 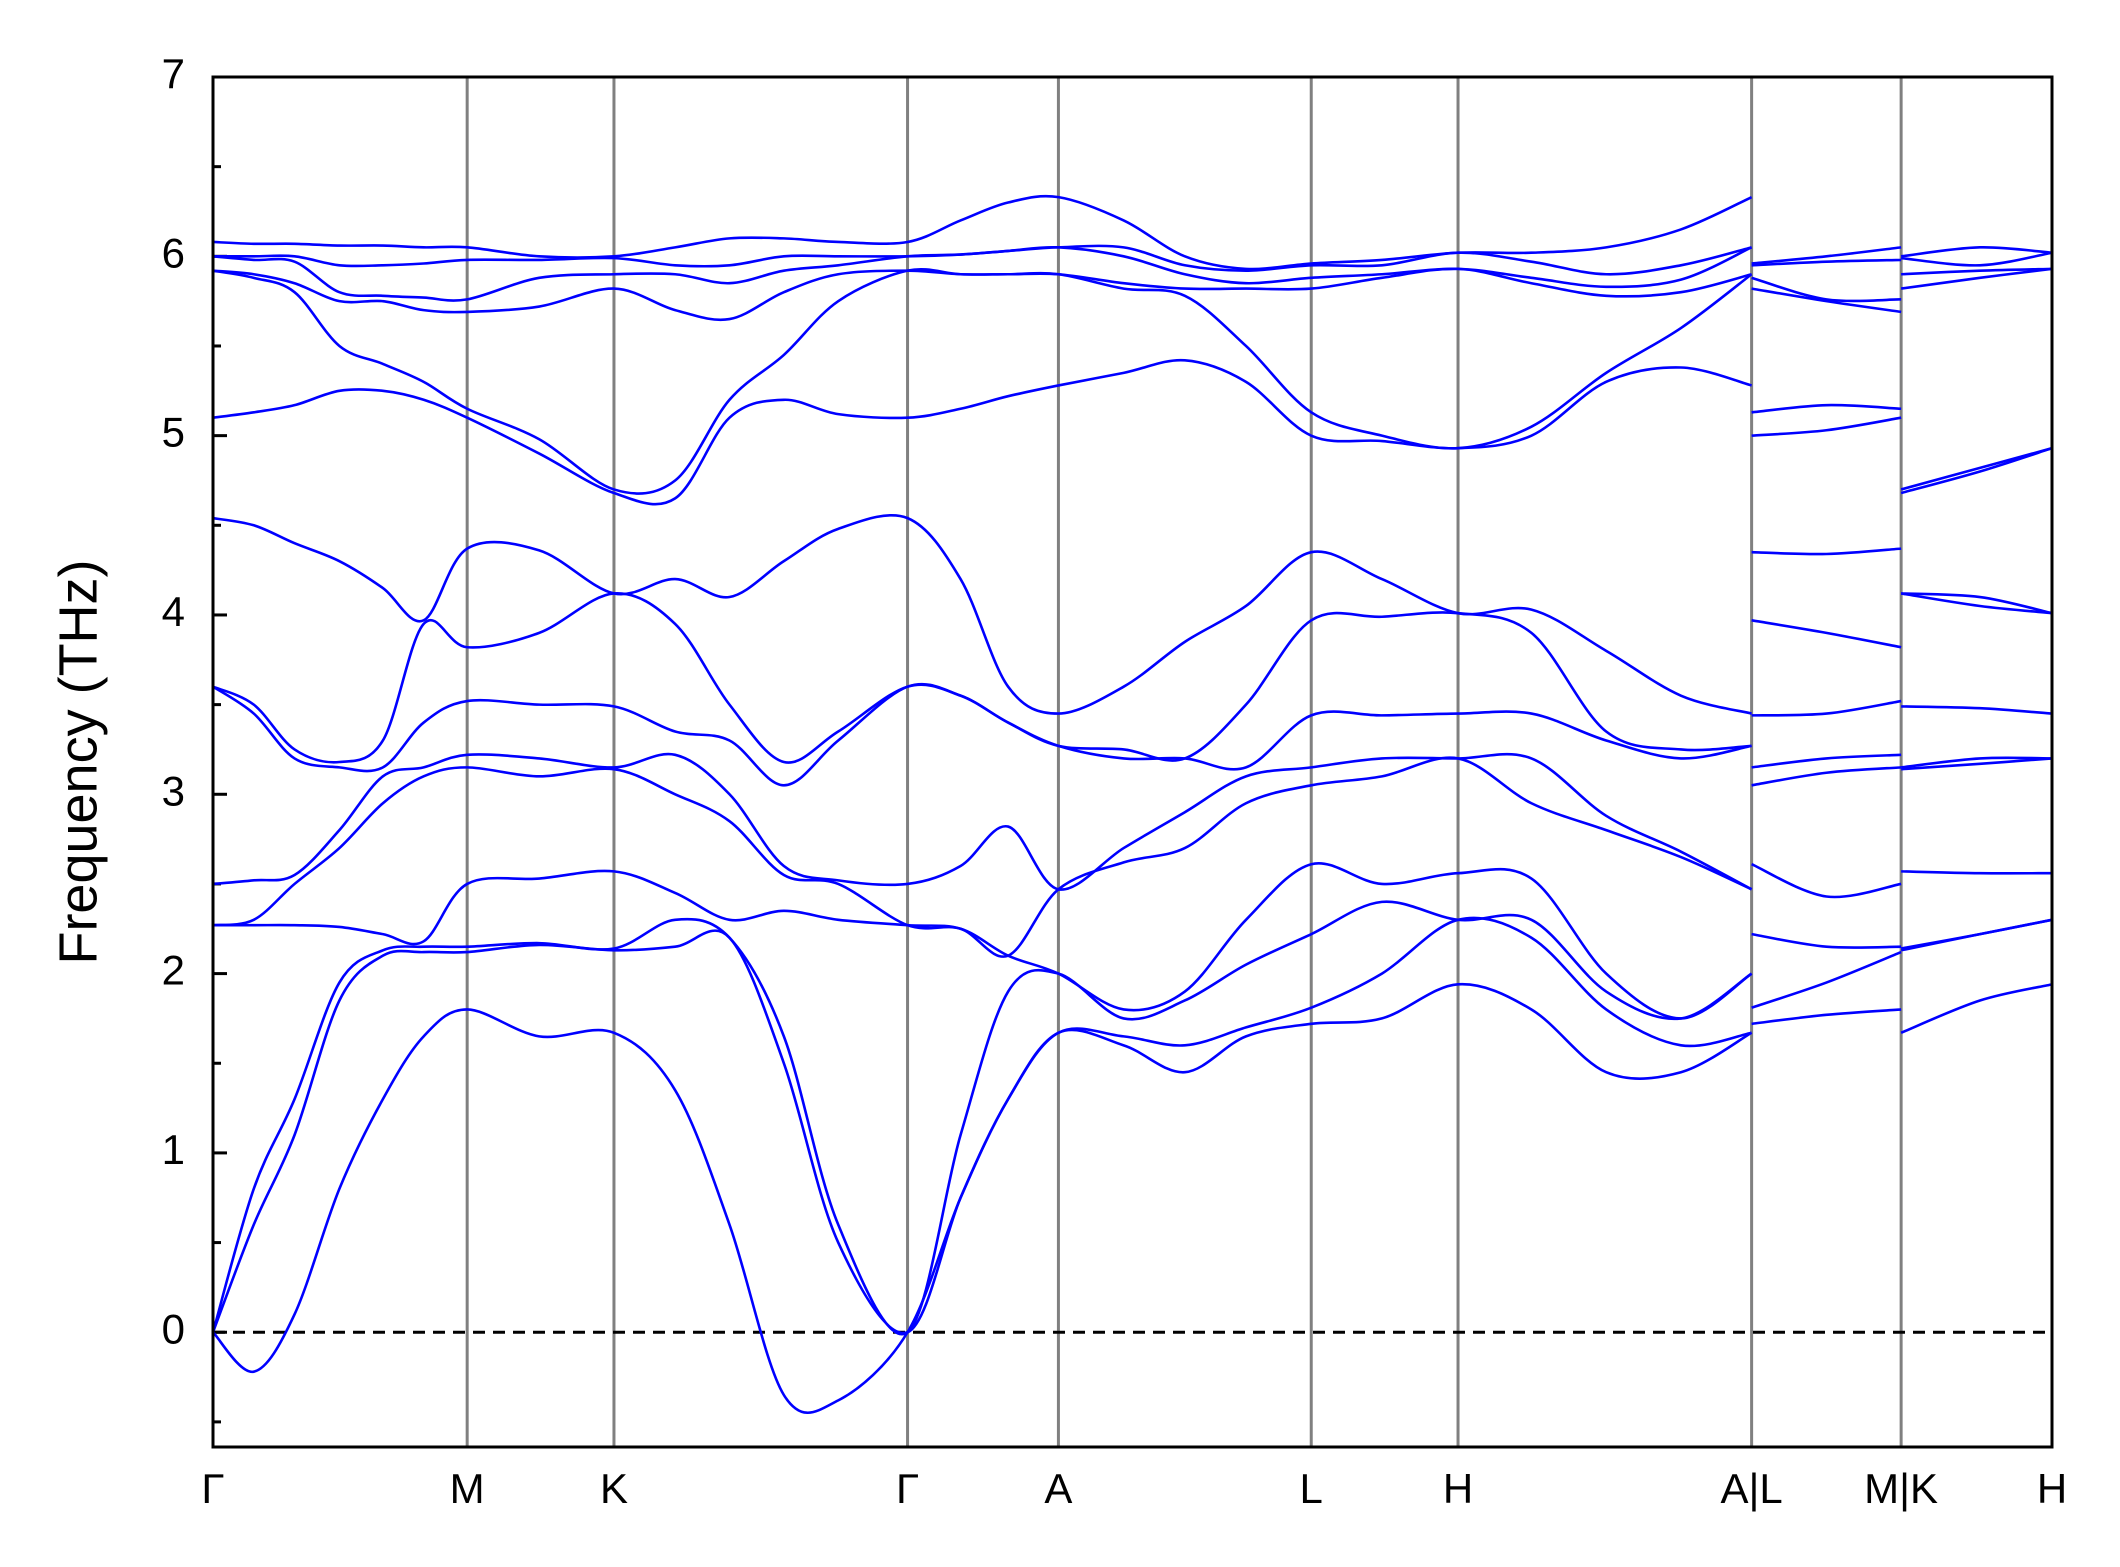 I want to click on x-tick-label: M|K, so click(x=1901, y=1488).